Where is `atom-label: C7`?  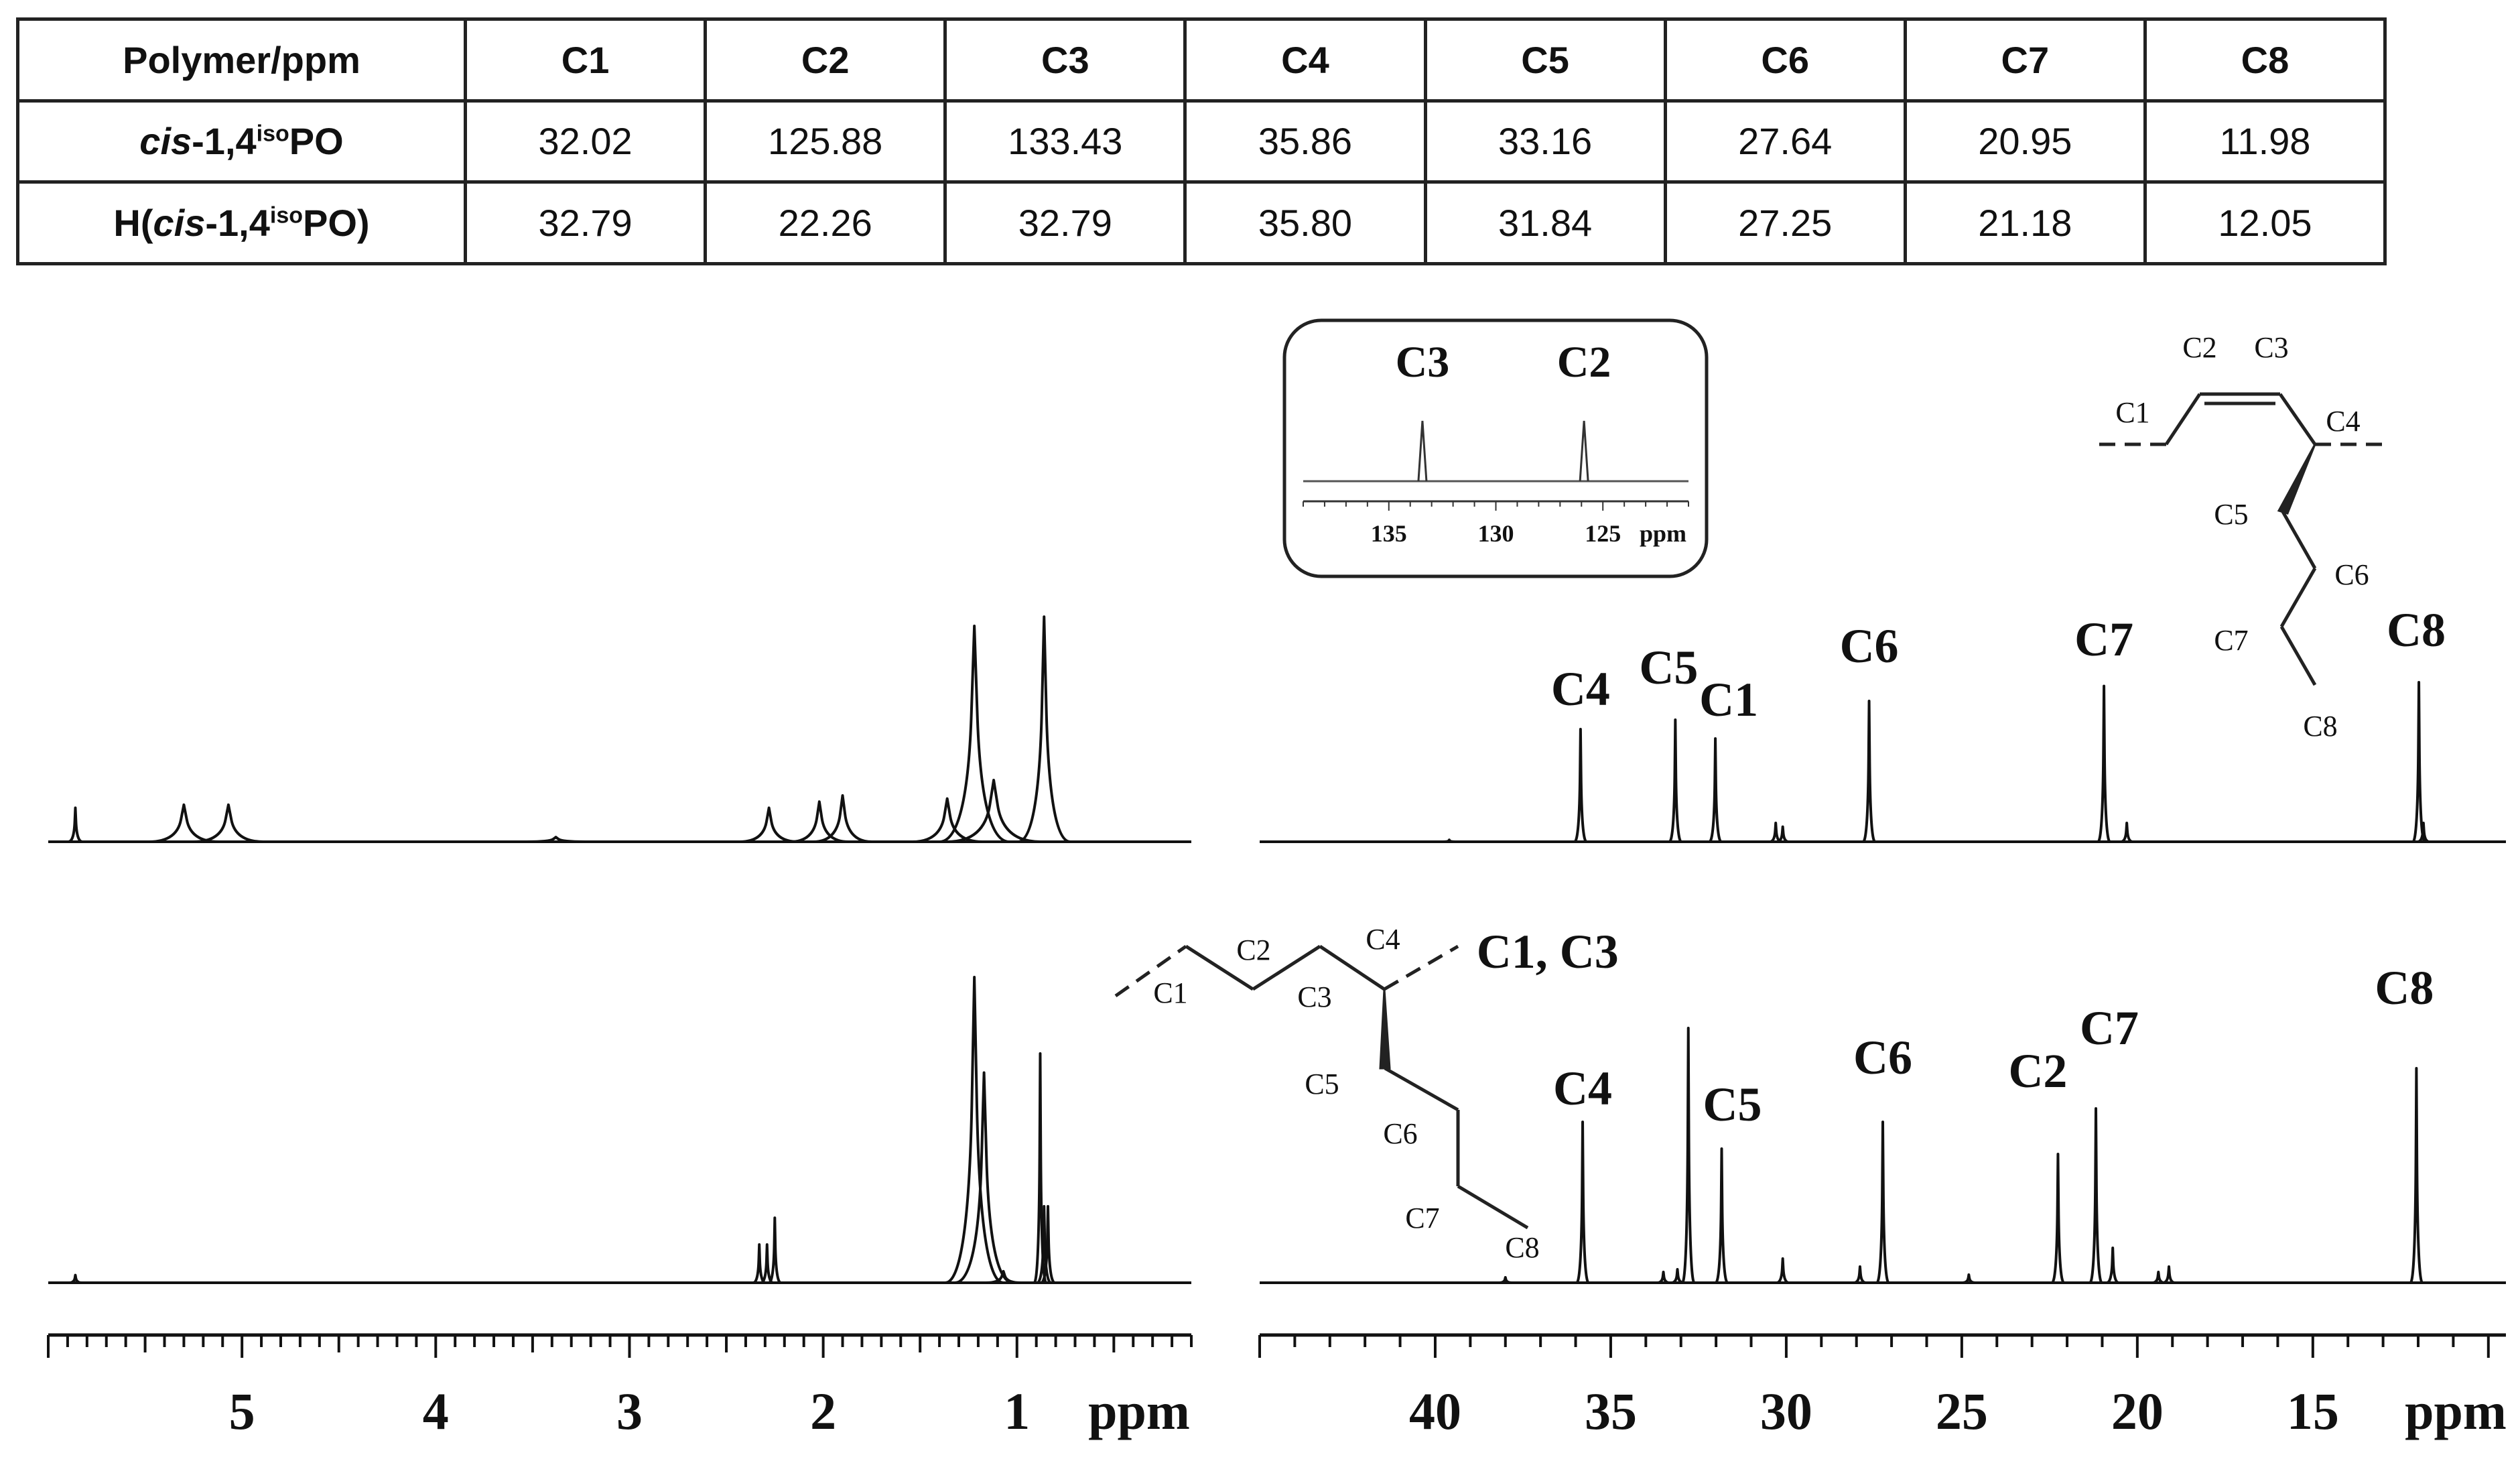
atom-label: C7 is located at coordinates (2231, 640).